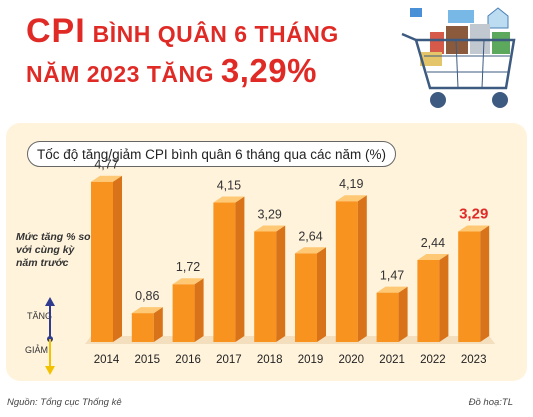  Describe the element at coordinates (50, 301) in the screenshot. I see `arrow-up-head` at that location.